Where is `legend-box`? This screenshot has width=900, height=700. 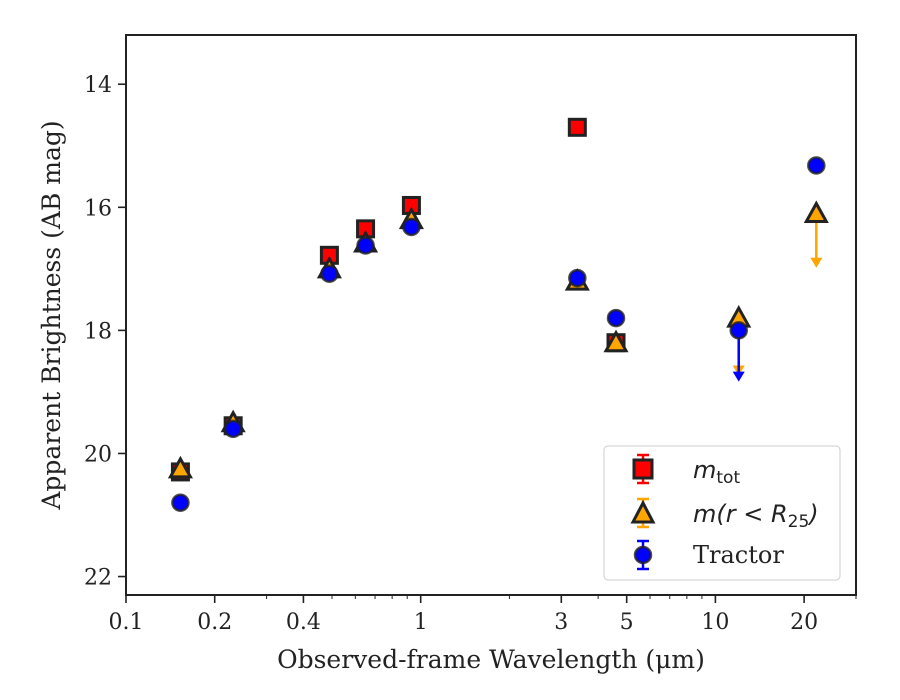
legend-box is located at coordinates (722, 513).